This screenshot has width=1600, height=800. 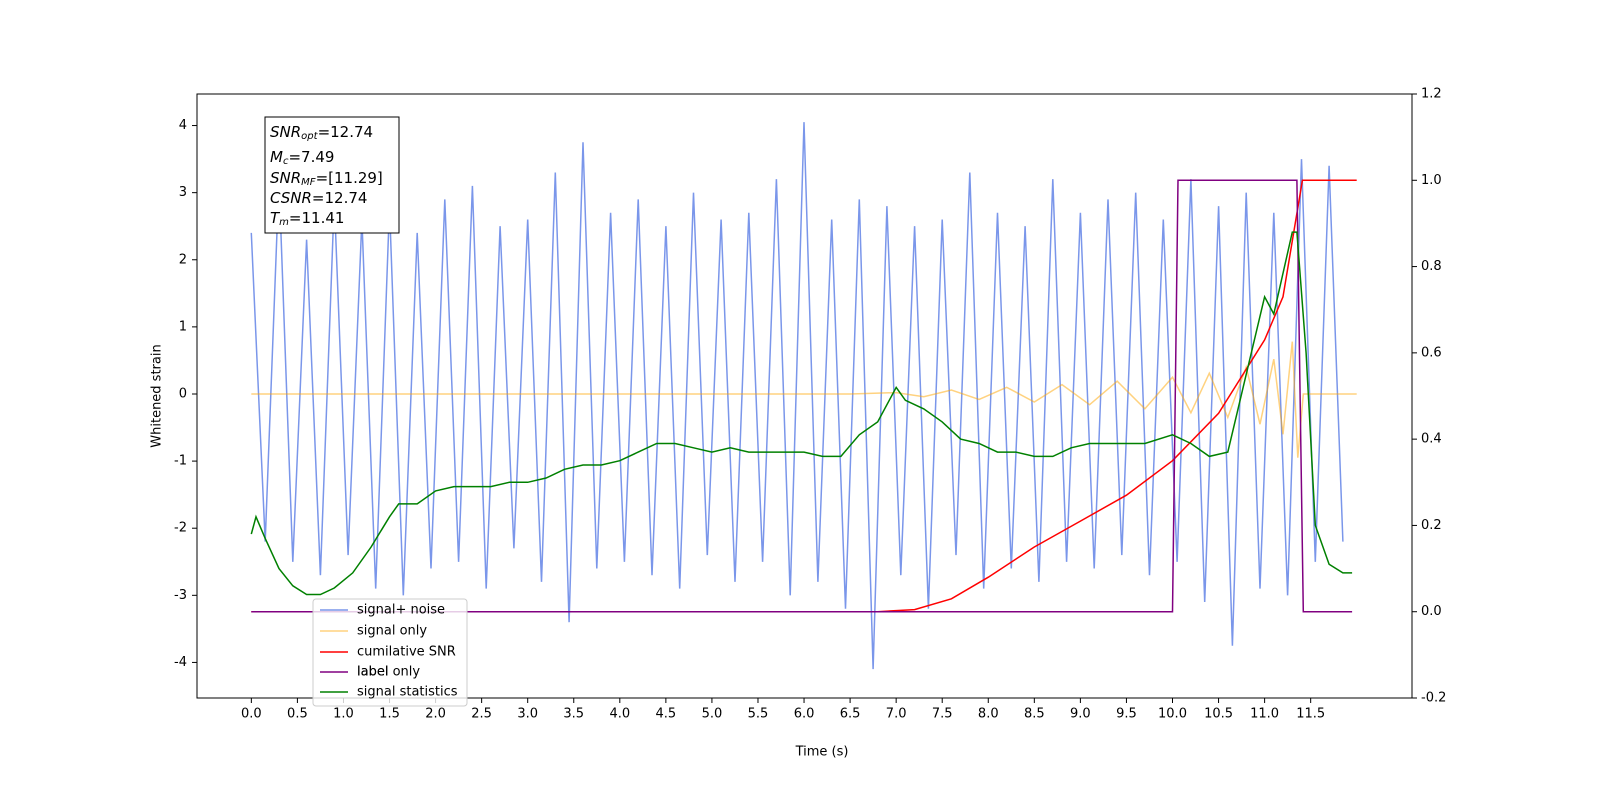 I want to click on x-tick-label: 0.5, so click(x=297, y=714).